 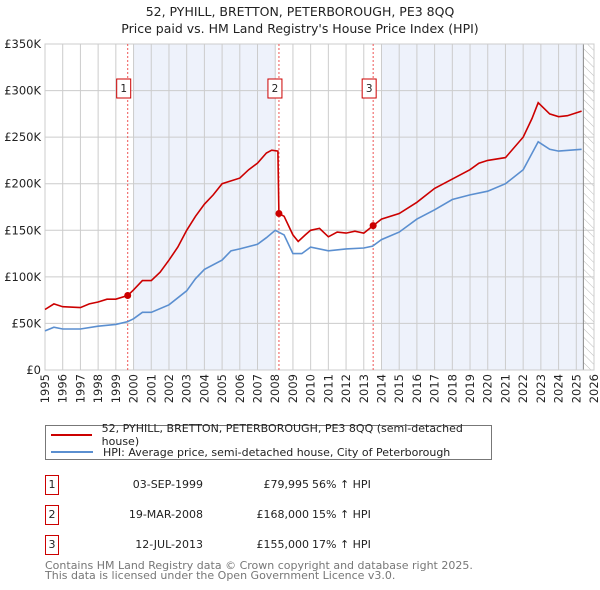 I want to click on x-tick-label: 2020, so click(x=488, y=388).